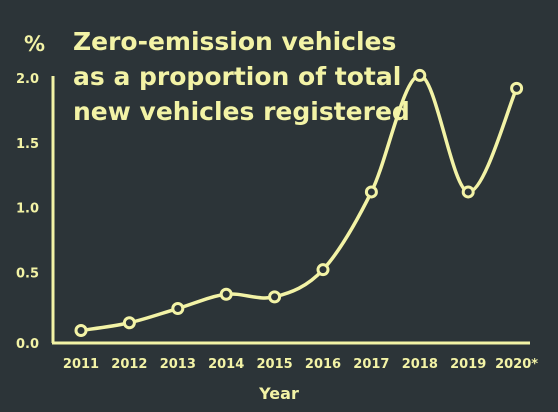 The width and height of the screenshot is (558, 412). I want to click on x-tick-label: 2011, so click(81, 364).